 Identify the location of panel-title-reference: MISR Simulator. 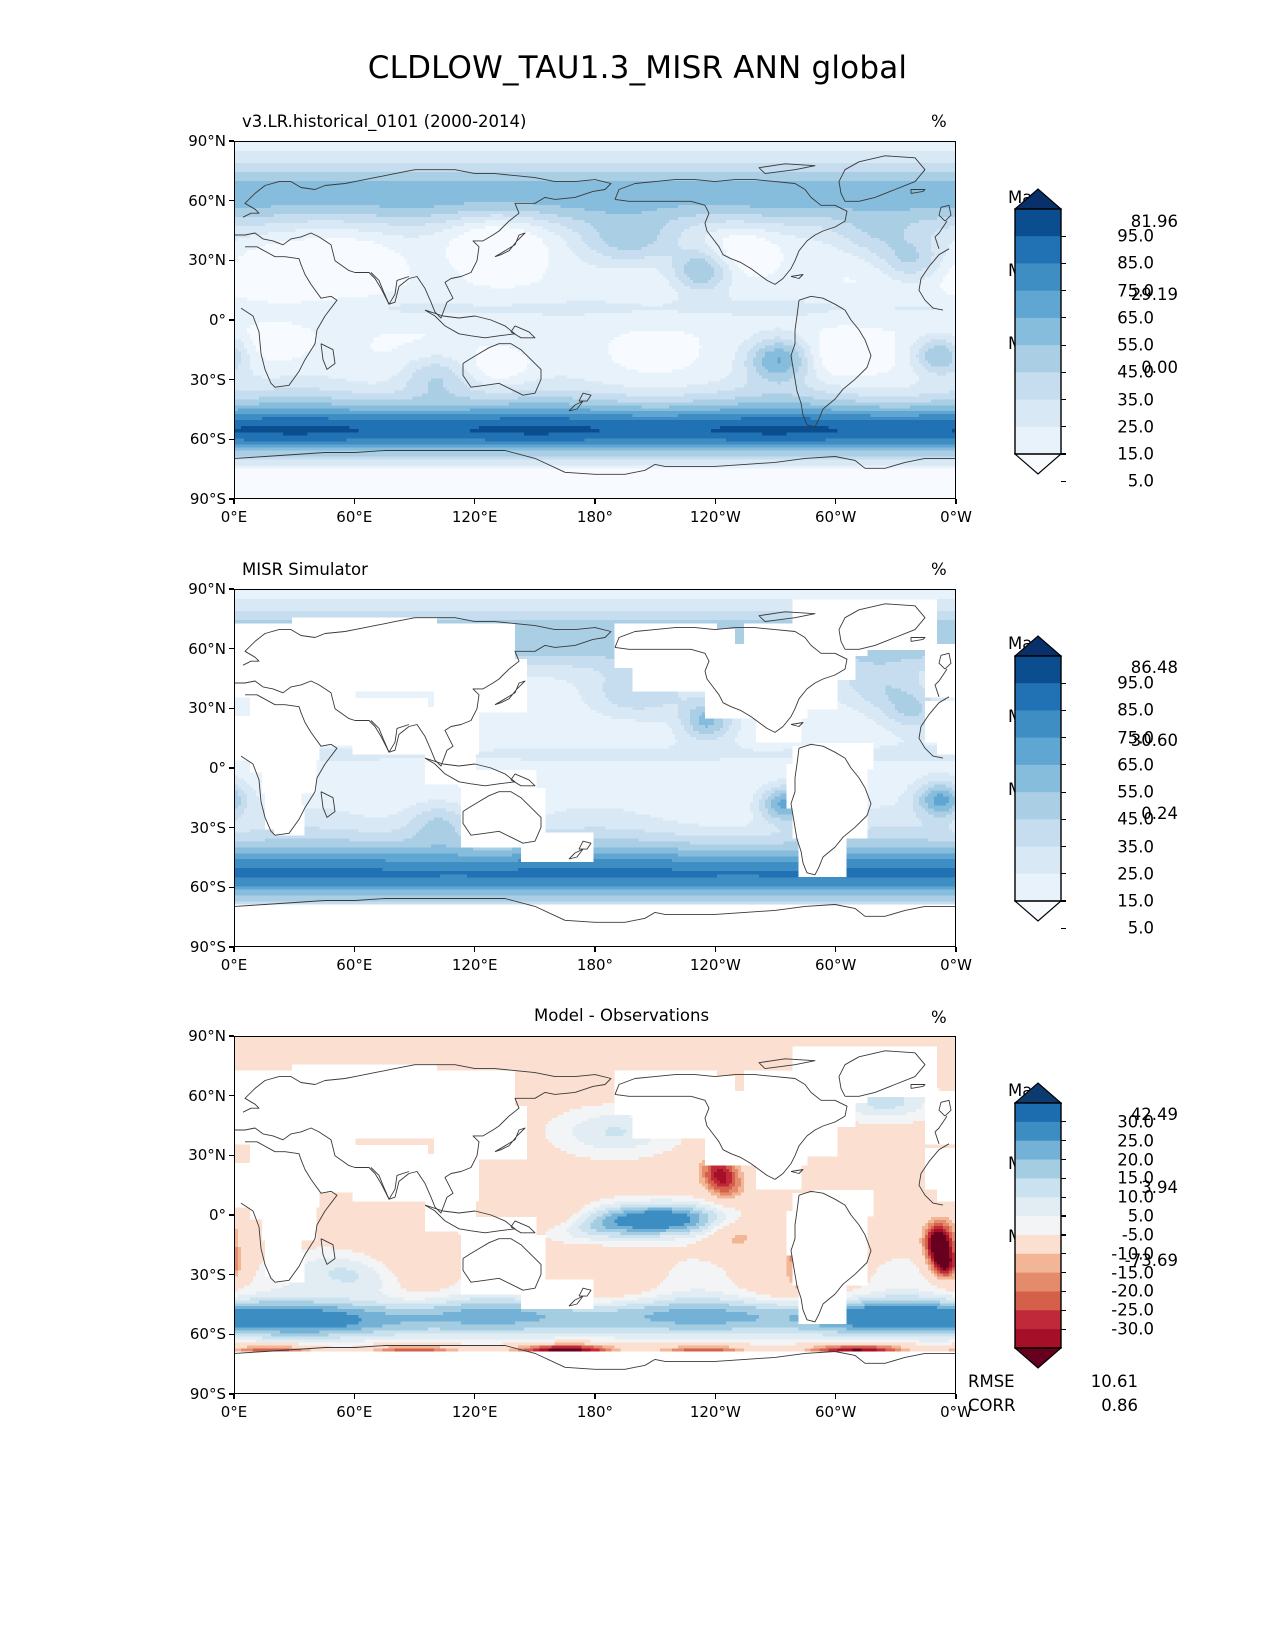
(305, 569).